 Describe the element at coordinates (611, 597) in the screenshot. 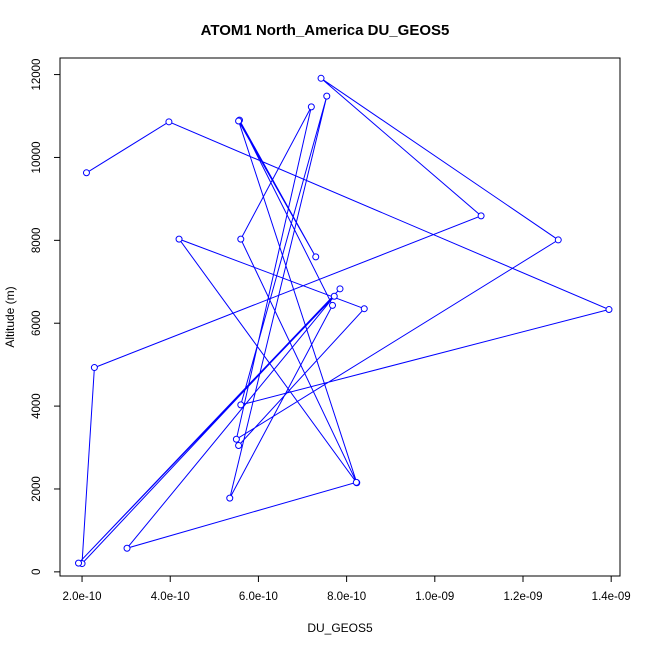

I see `x-tick-label: 1.4e-09` at that location.